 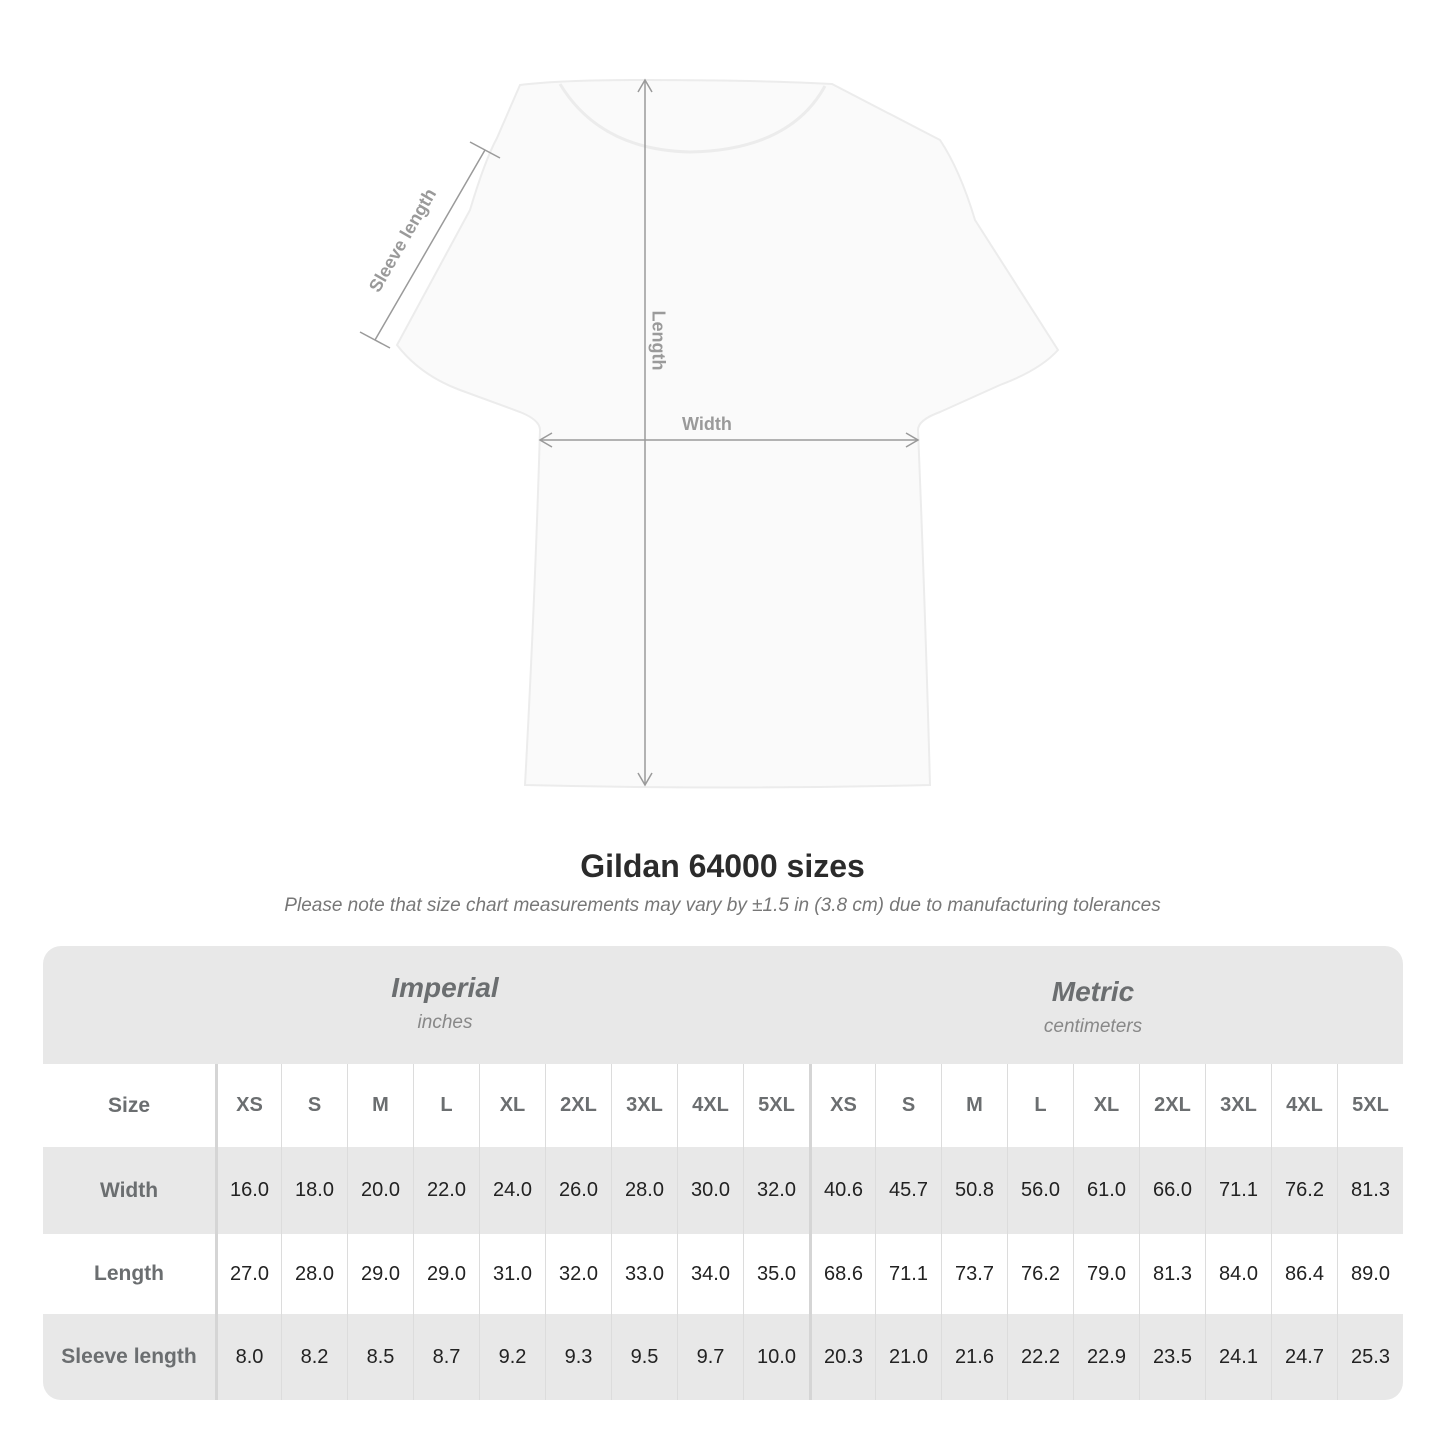 What do you see at coordinates (445, 987) in the screenshot?
I see `imperial-title: Imperial` at bounding box center [445, 987].